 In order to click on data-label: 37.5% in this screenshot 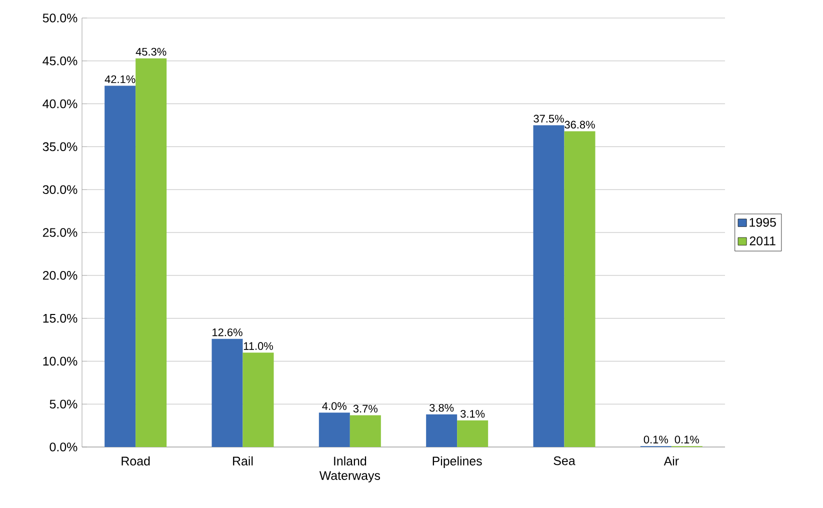, I will do `click(549, 118)`.